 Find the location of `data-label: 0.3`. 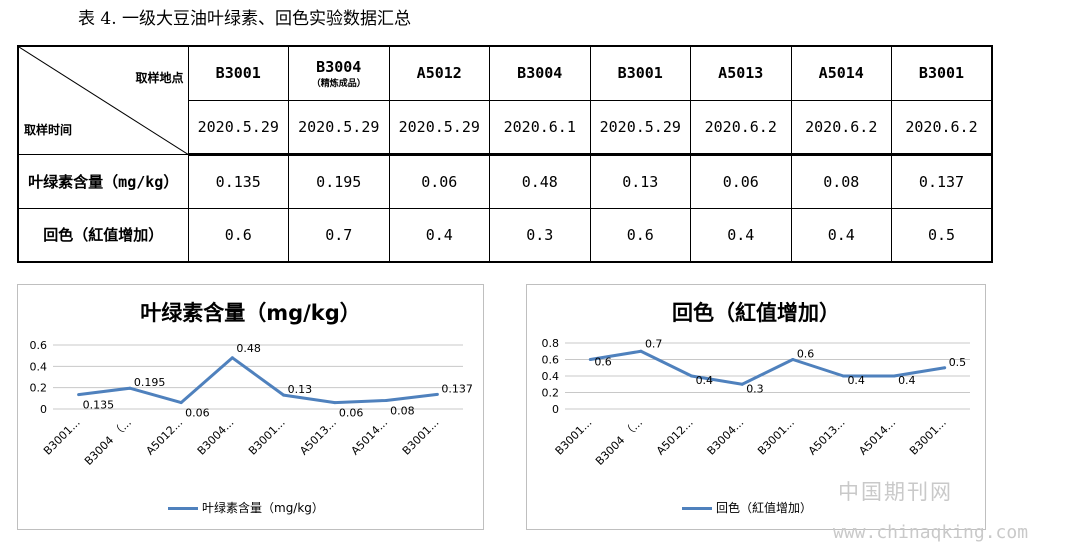

data-label: 0.3 is located at coordinates (755, 388).